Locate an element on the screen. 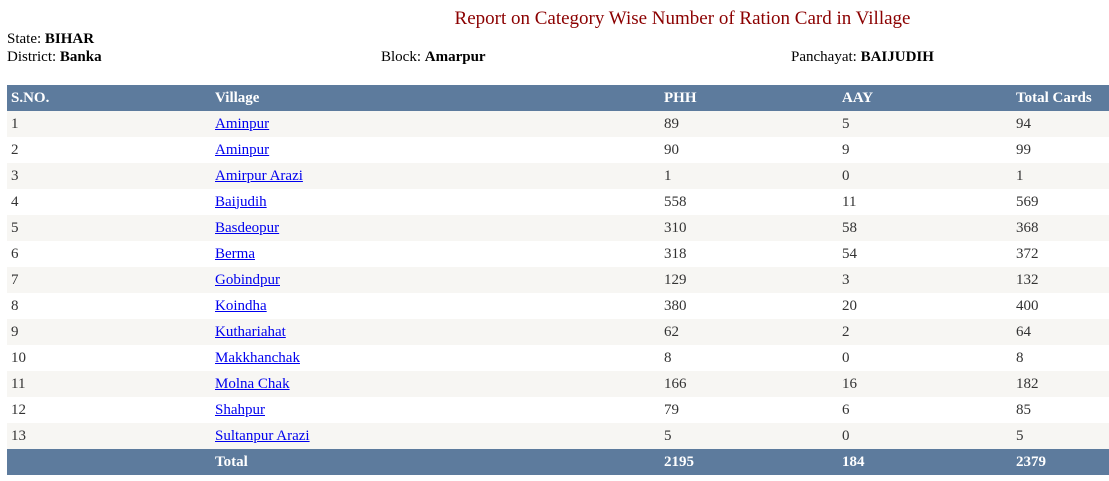 The height and width of the screenshot is (481, 1109). sno-cell: 11 is located at coordinates (109, 384).